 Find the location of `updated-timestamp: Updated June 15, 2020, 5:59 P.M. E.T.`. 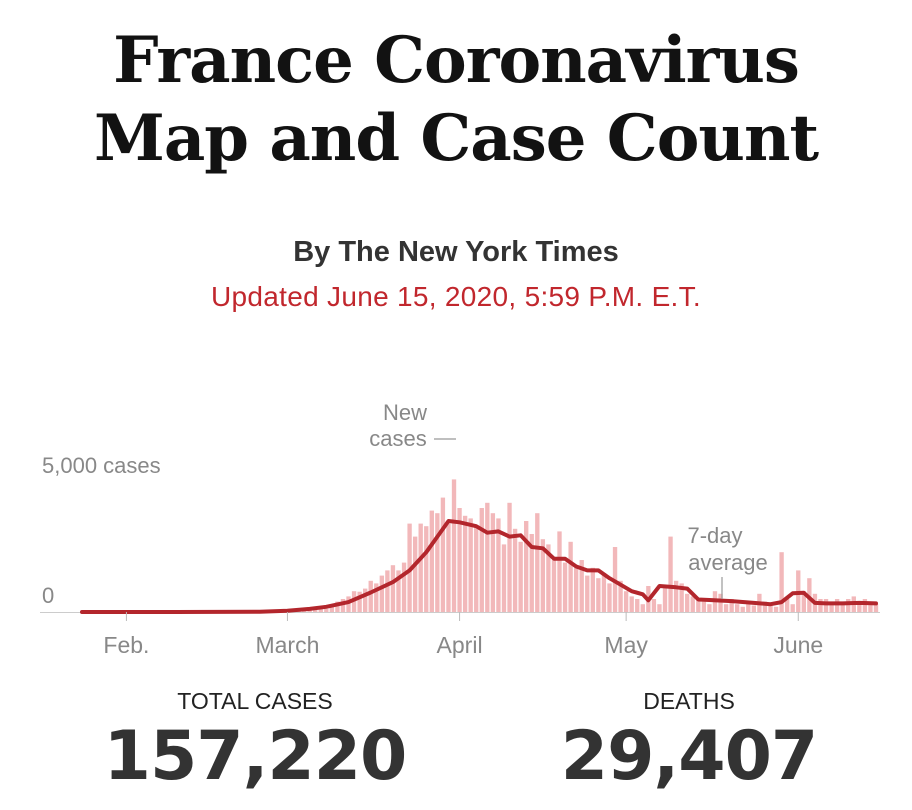

updated-timestamp: Updated June 15, 2020, 5:59 P.M. E.T. is located at coordinates (456, 296).